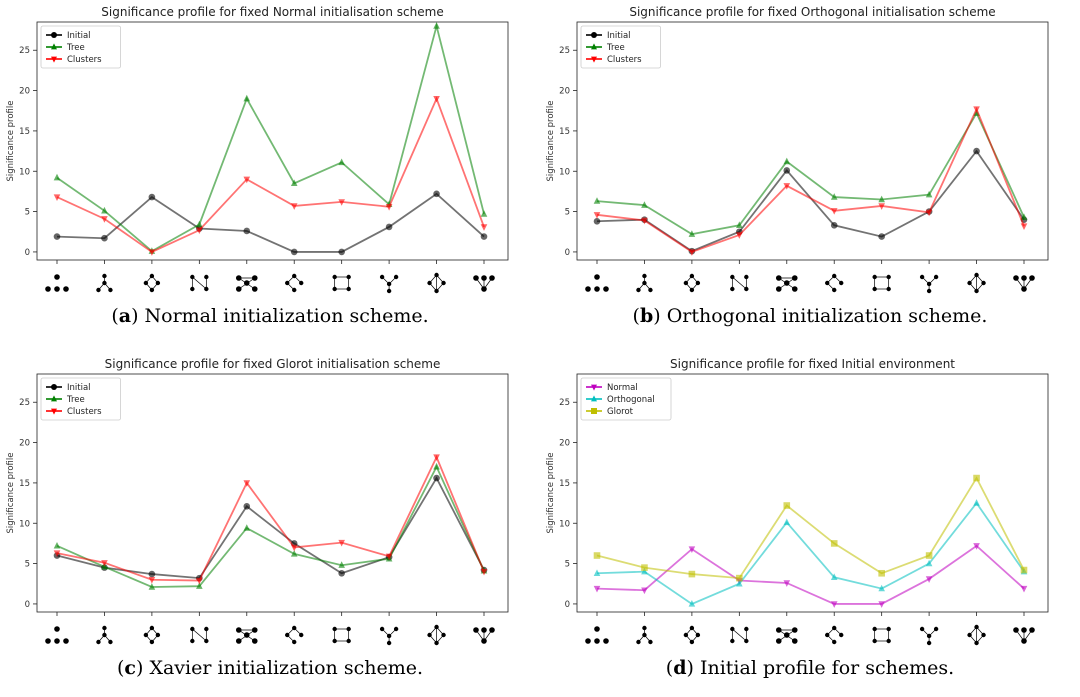 The width and height of the screenshot is (1080, 697). Describe the element at coordinates (283, 316) in the screenshot. I see `caption-text: Normal initialization scheme.` at that location.